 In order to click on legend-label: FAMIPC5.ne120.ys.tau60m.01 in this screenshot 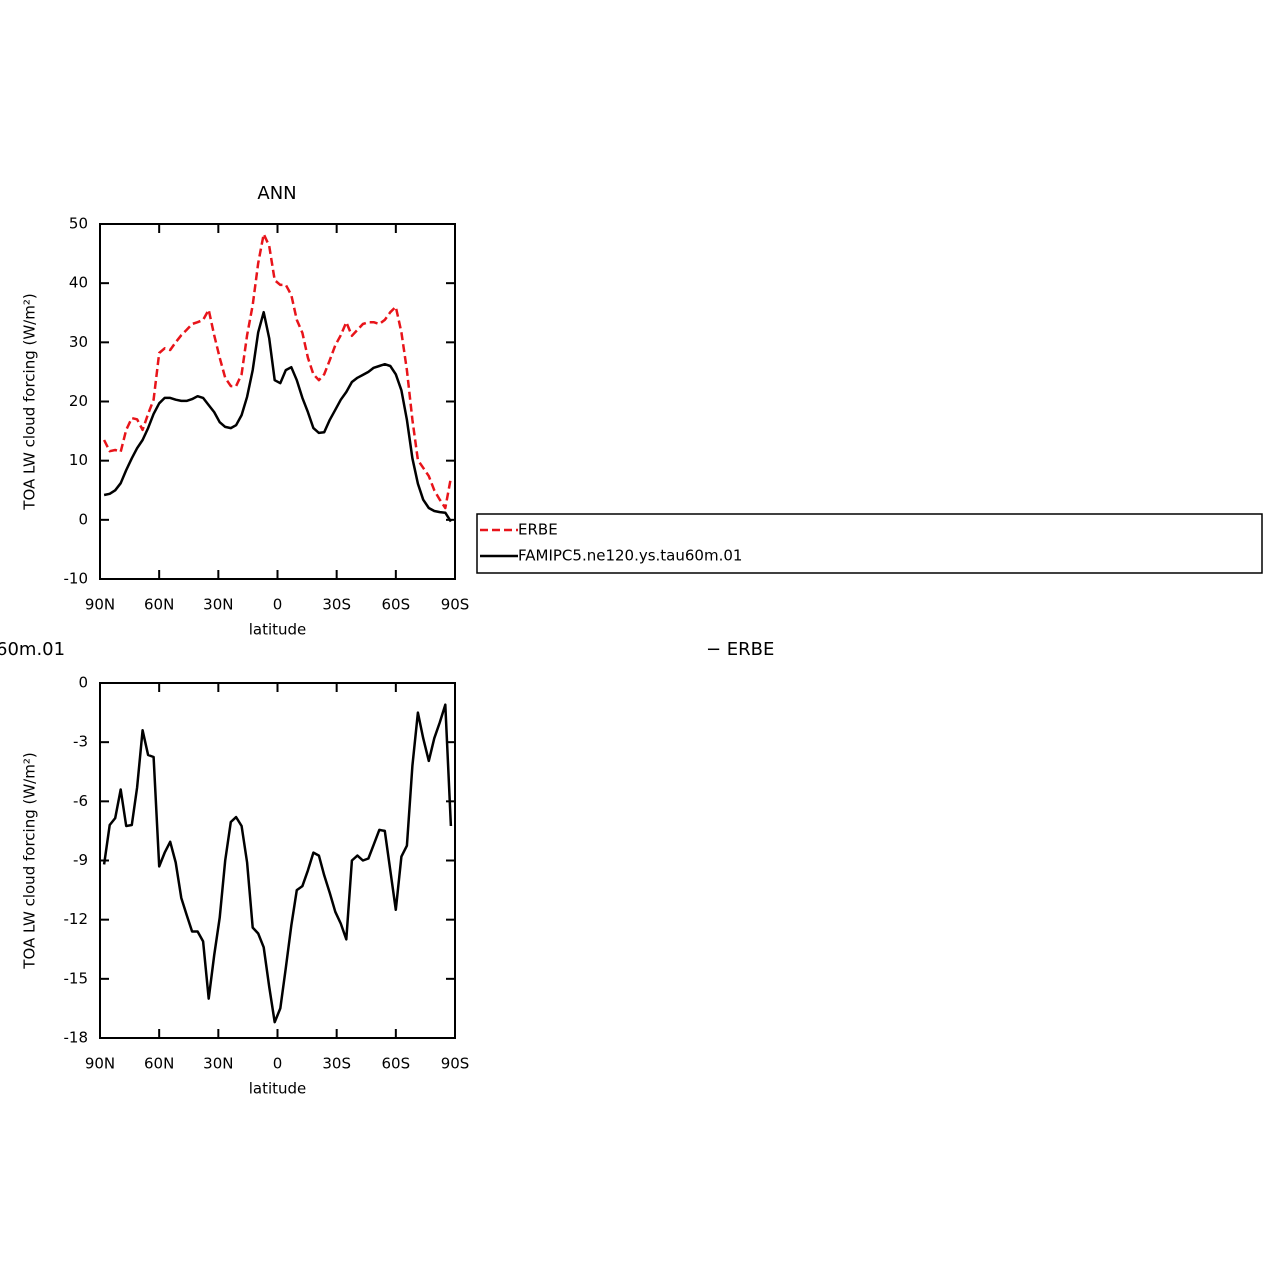, I will do `click(630, 556)`.